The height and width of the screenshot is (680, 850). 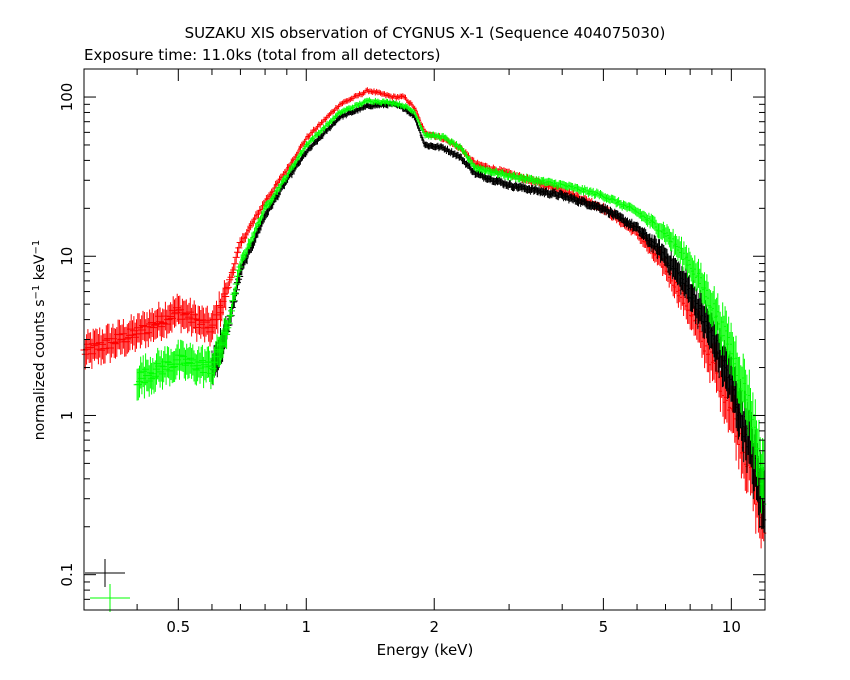 What do you see at coordinates (67, 256) in the screenshot?
I see `y-tick-label: 10` at bounding box center [67, 256].